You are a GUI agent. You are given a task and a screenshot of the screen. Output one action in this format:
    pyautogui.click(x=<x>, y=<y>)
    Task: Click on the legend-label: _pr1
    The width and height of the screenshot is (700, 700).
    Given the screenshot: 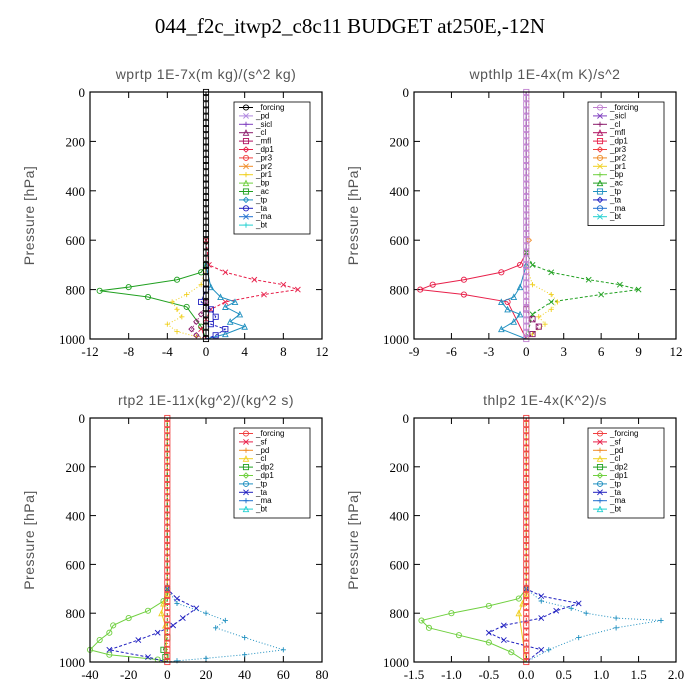 What is the action you would take?
    pyautogui.click(x=618, y=166)
    